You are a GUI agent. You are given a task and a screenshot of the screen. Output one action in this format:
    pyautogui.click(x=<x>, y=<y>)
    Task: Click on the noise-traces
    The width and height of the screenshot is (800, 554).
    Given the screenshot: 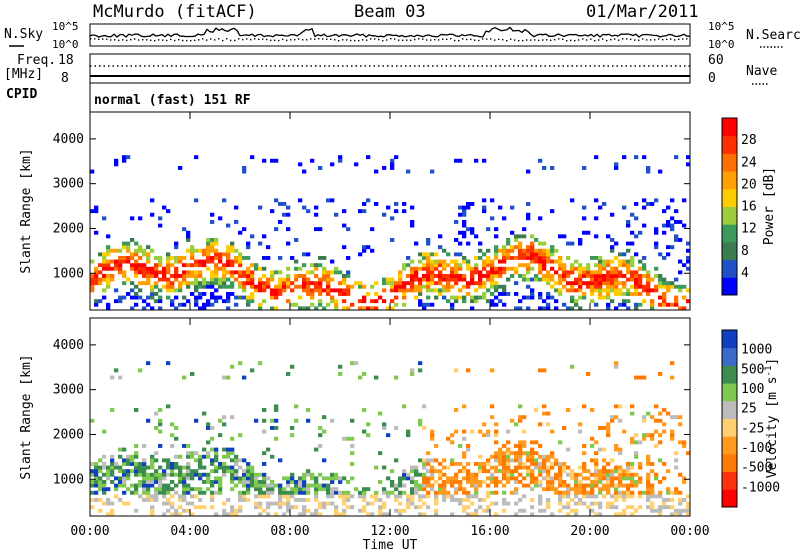 What is the action you would take?
    pyautogui.click(x=389, y=34)
    